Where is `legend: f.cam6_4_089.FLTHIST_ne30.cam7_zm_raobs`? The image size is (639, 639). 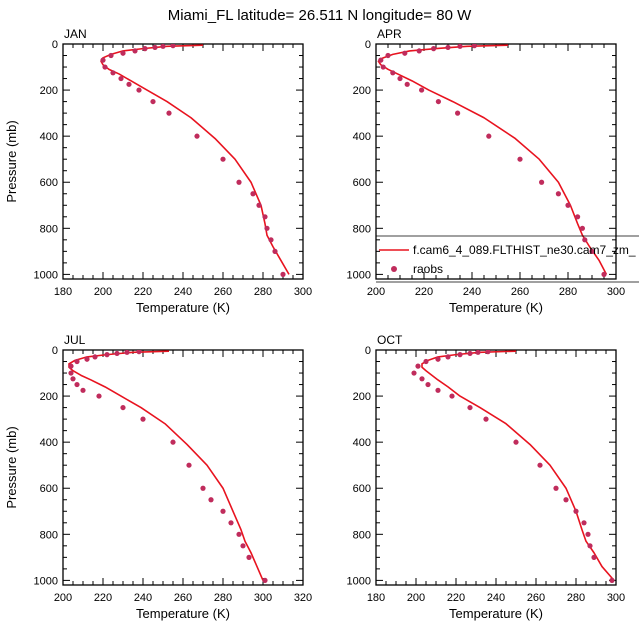
legend: f.cam6_4_089.FLTHIST_ne30.cam7_zm_raobs is located at coordinates (507, 259).